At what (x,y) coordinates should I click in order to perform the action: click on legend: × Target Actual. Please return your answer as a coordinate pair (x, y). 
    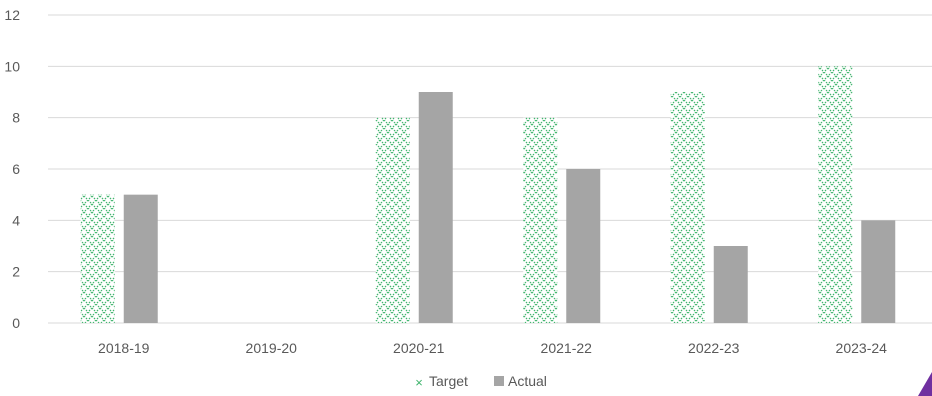
    Looking at the image, I should click on (481, 381).